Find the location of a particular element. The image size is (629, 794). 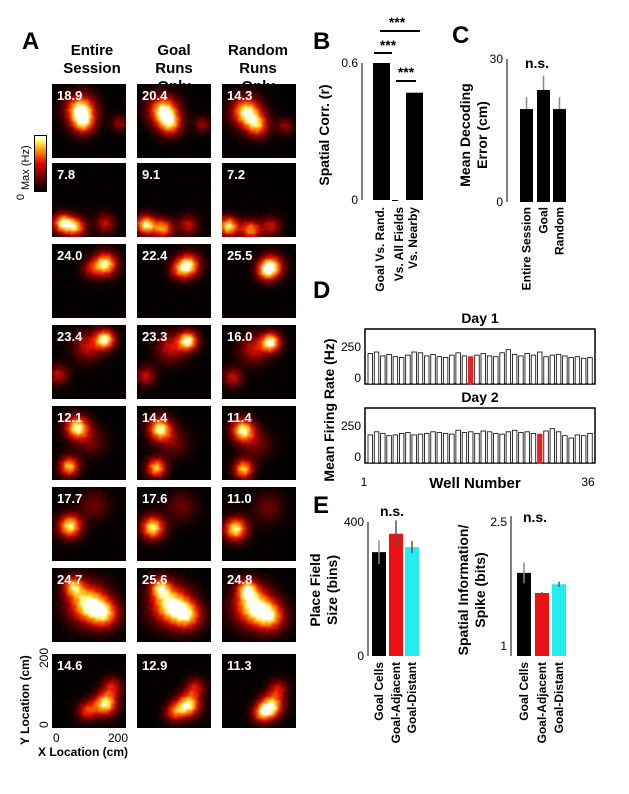

x-axis-label: Well Number is located at coordinates (475, 483).